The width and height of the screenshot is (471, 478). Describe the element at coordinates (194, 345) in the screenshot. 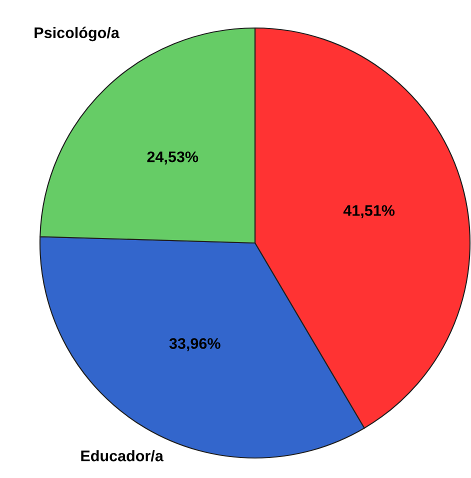

I see `data-label: 33,96%` at that location.